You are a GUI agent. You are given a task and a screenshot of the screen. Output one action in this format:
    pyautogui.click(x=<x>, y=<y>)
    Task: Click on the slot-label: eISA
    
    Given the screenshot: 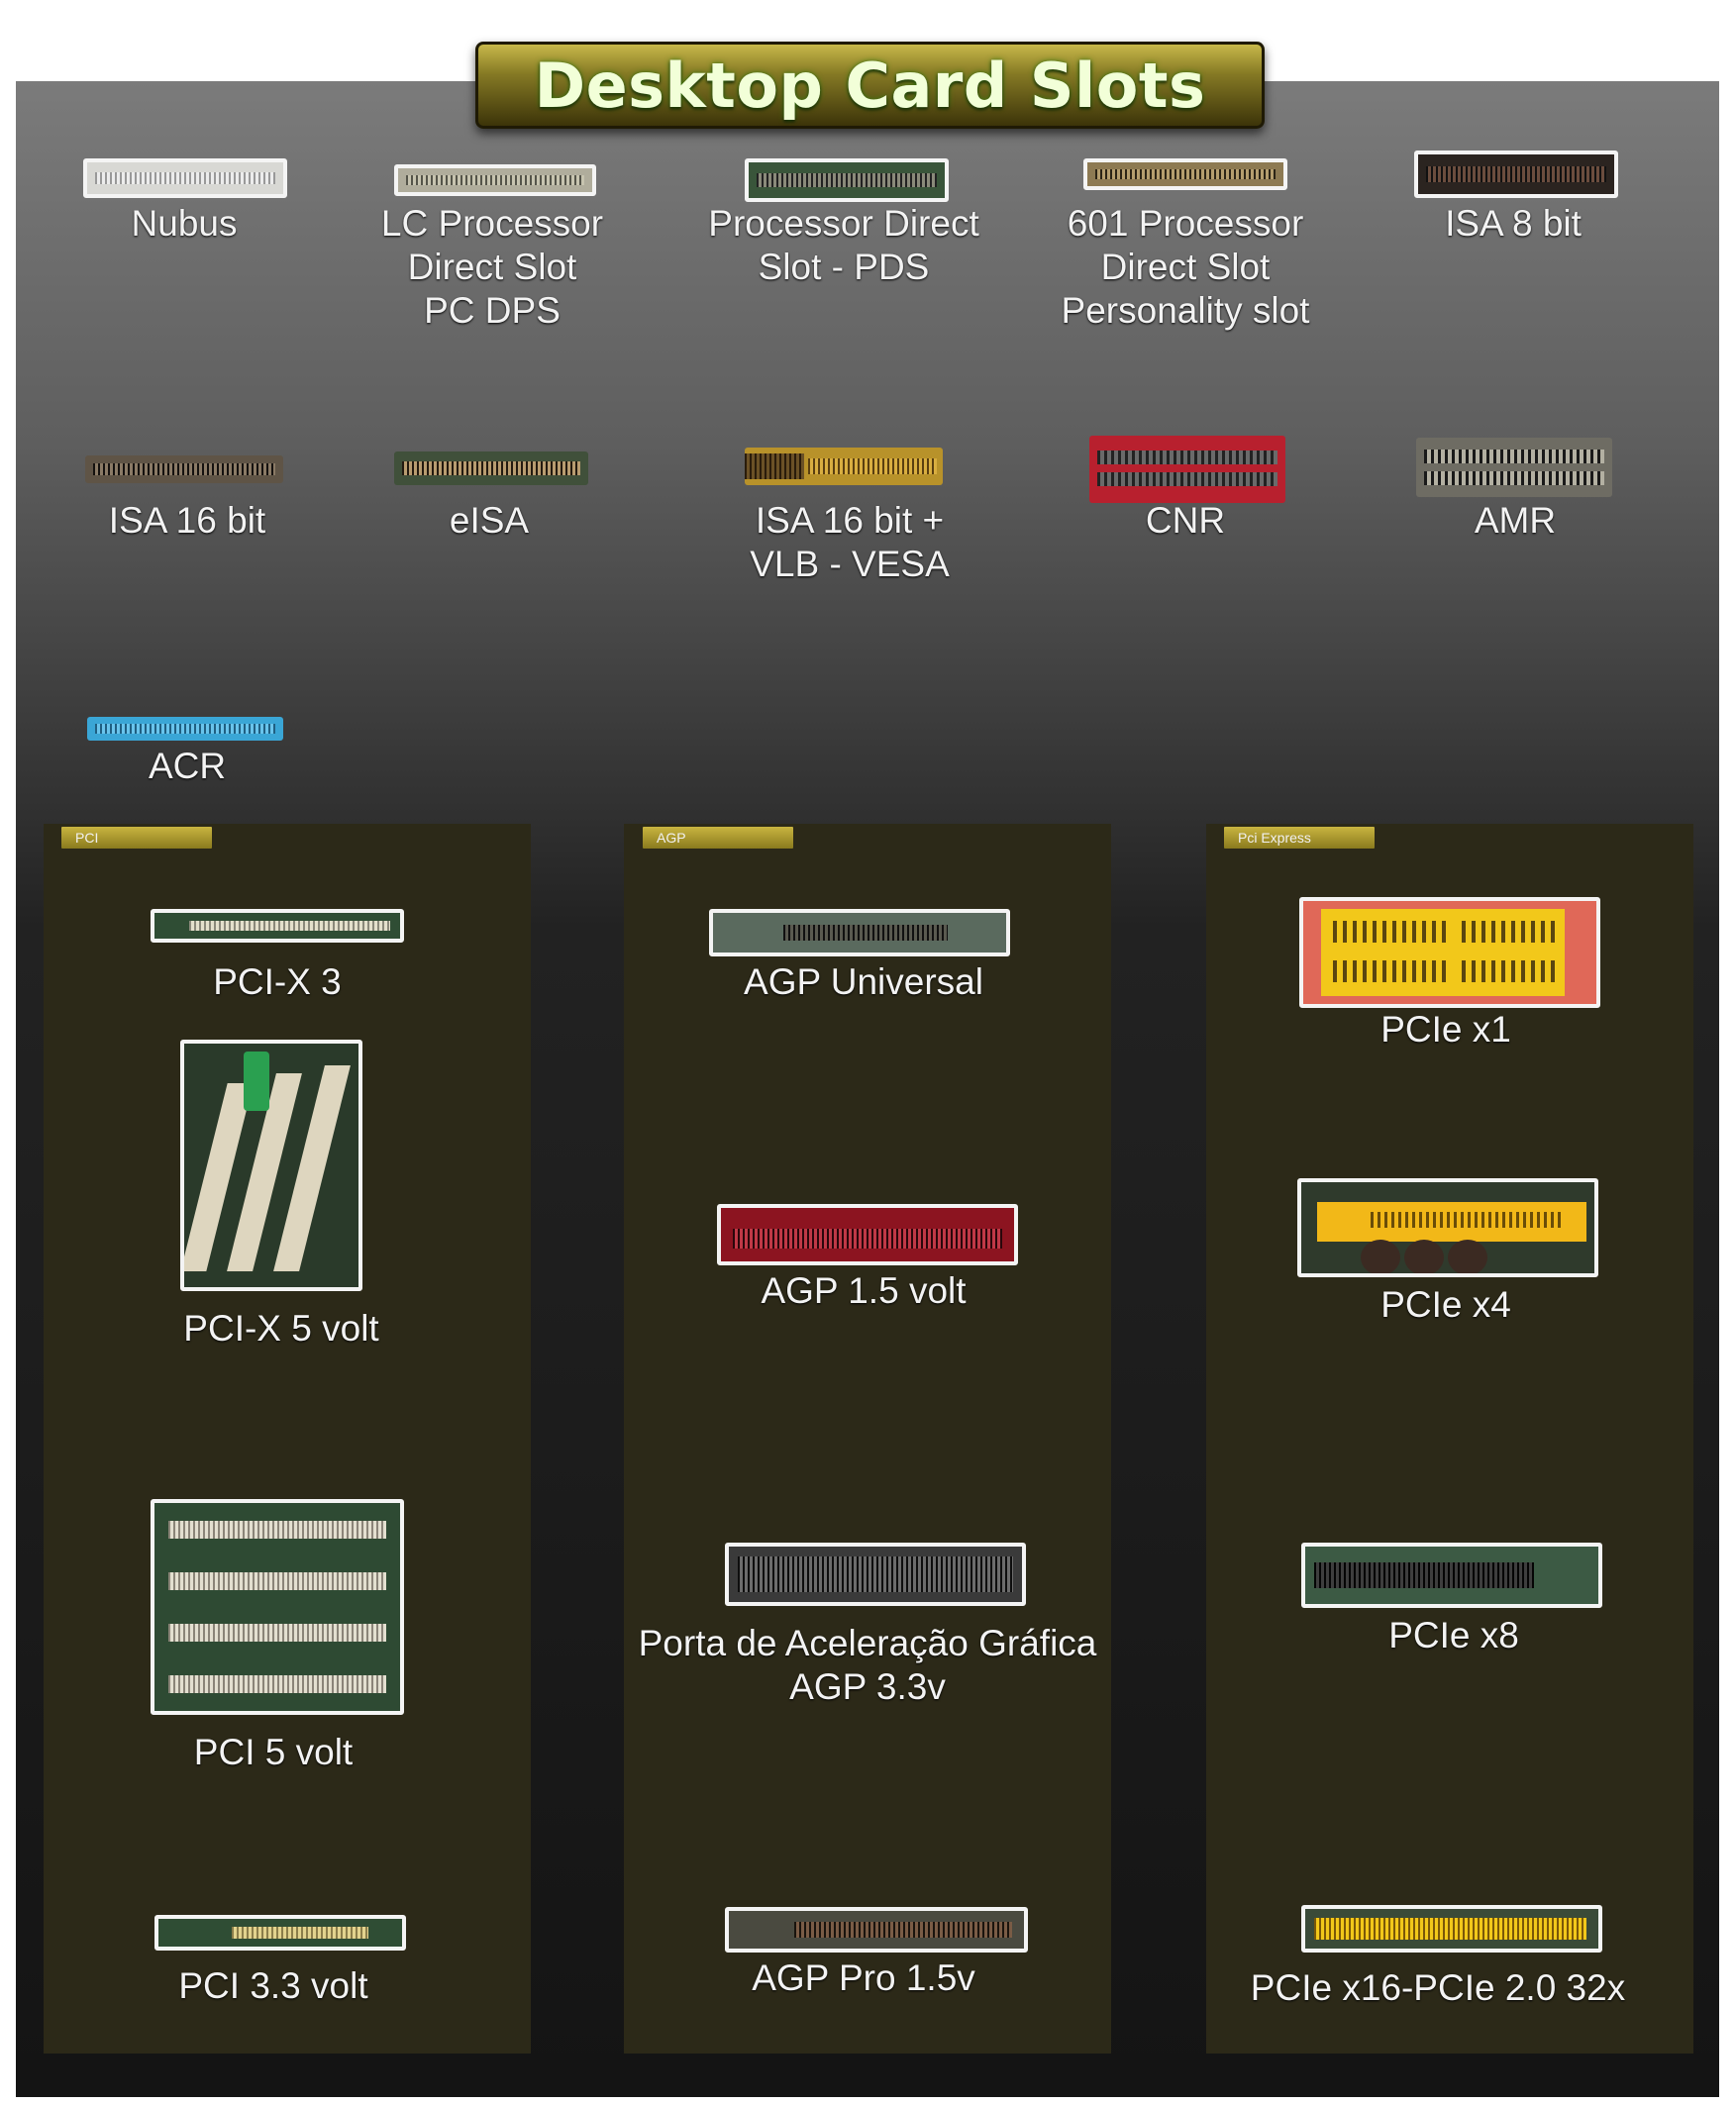 What is the action you would take?
    pyautogui.click(x=489, y=520)
    